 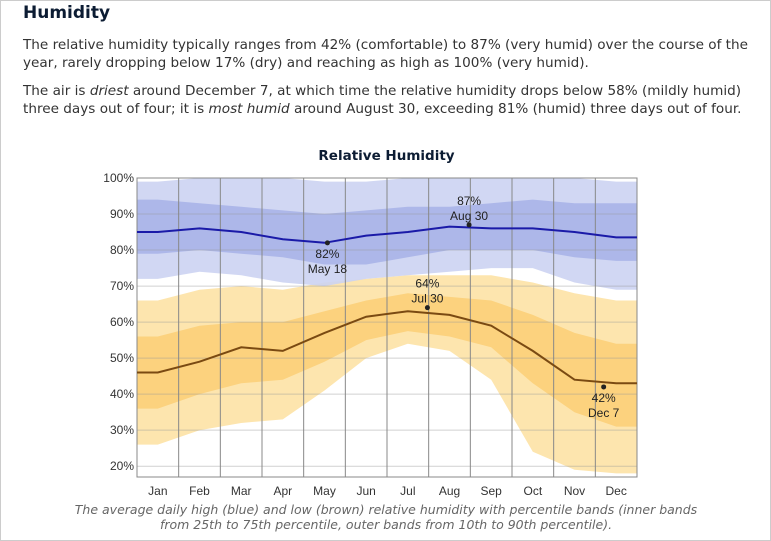 What do you see at coordinates (122, 286) in the screenshot?
I see `y-tick-label: 70%` at bounding box center [122, 286].